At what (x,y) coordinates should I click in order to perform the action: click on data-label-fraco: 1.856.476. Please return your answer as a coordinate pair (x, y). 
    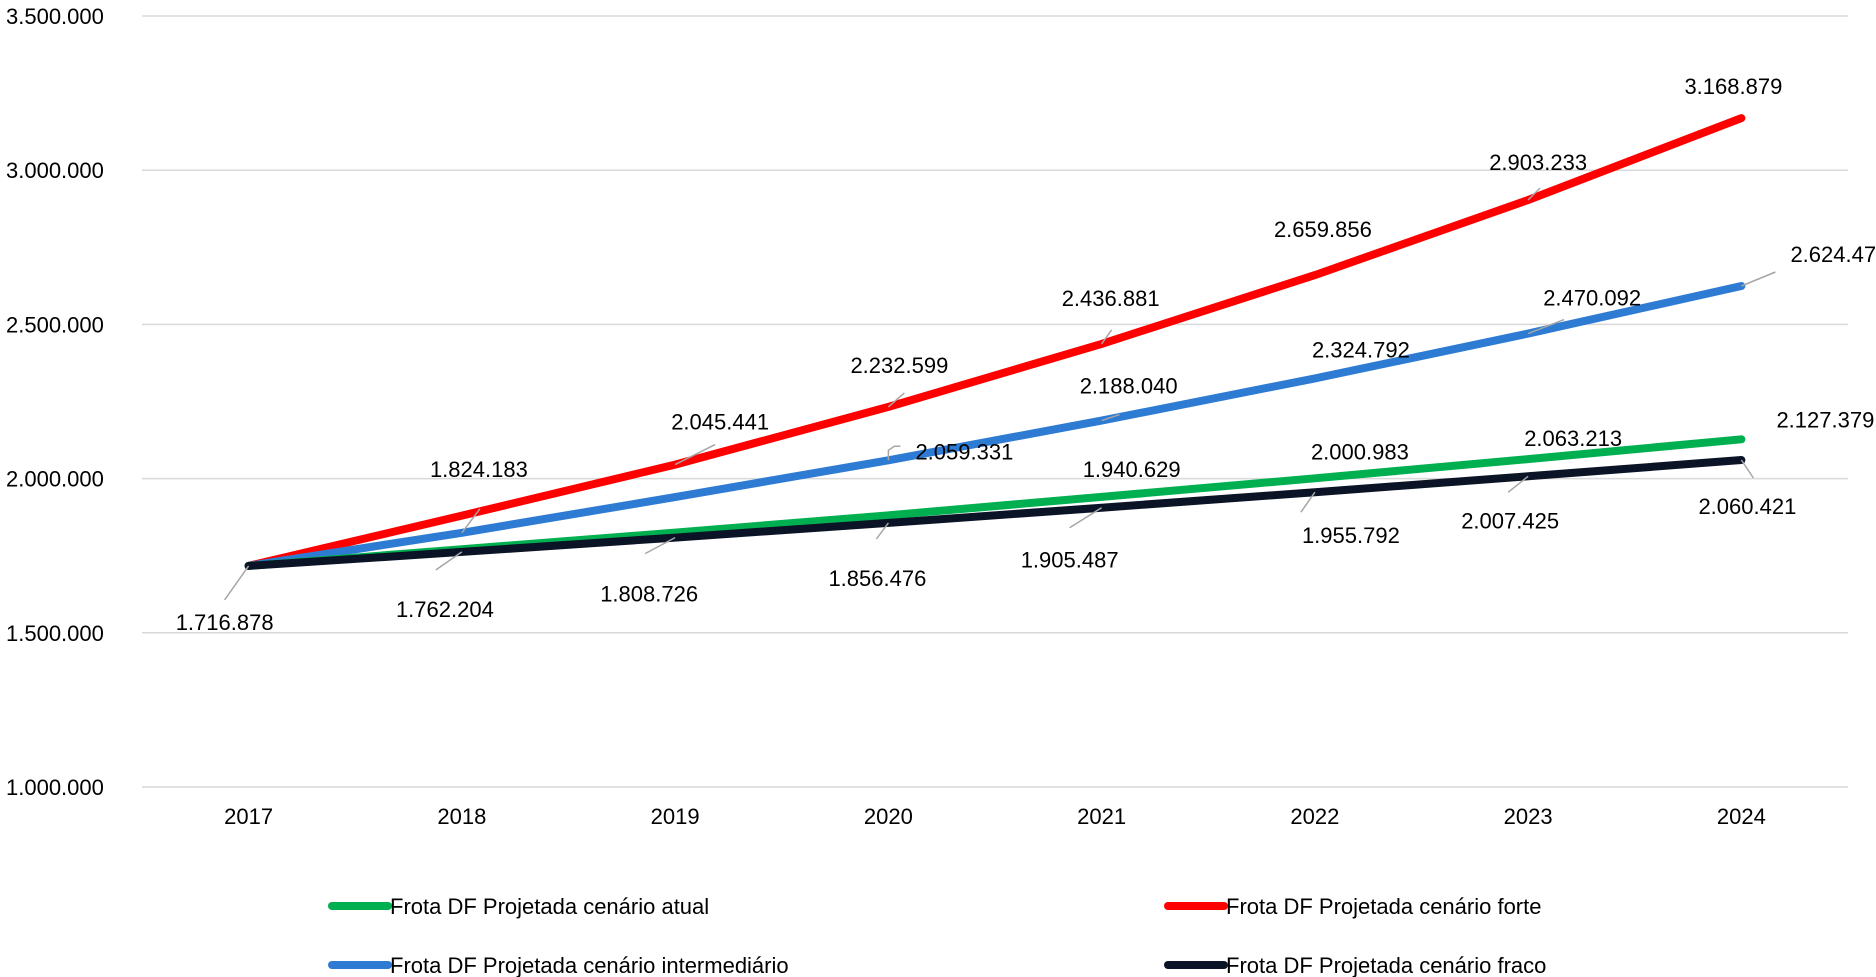
    Looking at the image, I should click on (877, 578).